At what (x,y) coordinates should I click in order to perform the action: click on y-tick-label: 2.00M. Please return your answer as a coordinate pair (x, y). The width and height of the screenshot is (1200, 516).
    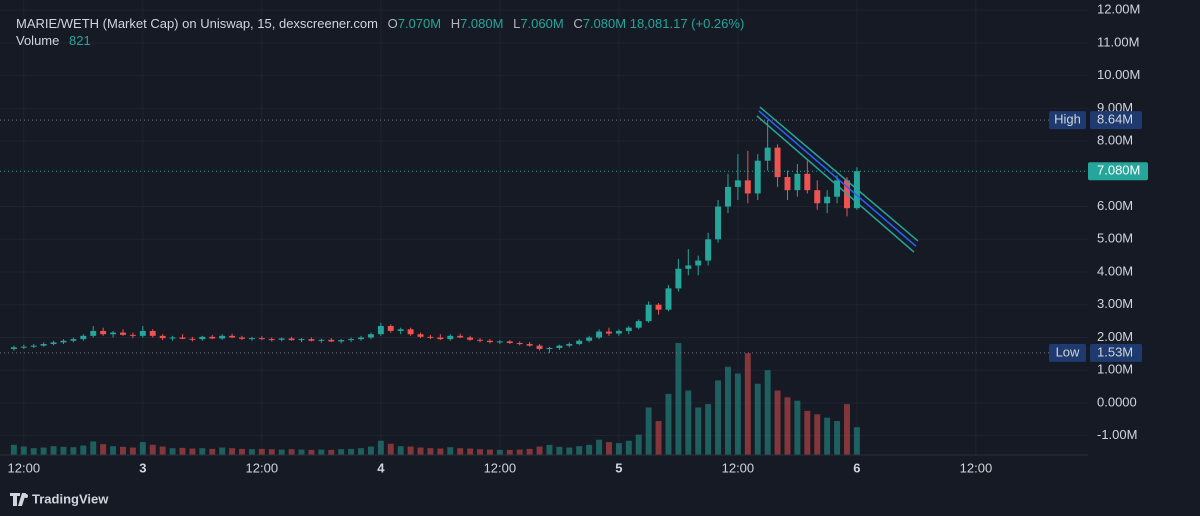
    Looking at the image, I should click on (1115, 336).